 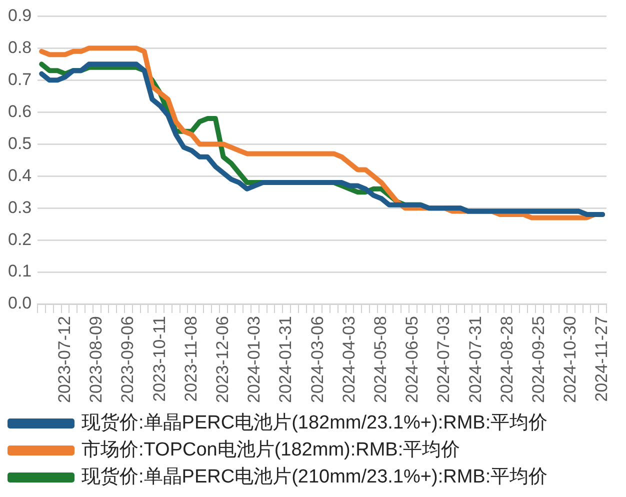 I want to click on y-tick-label: 0.5, so click(x=20, y=143).